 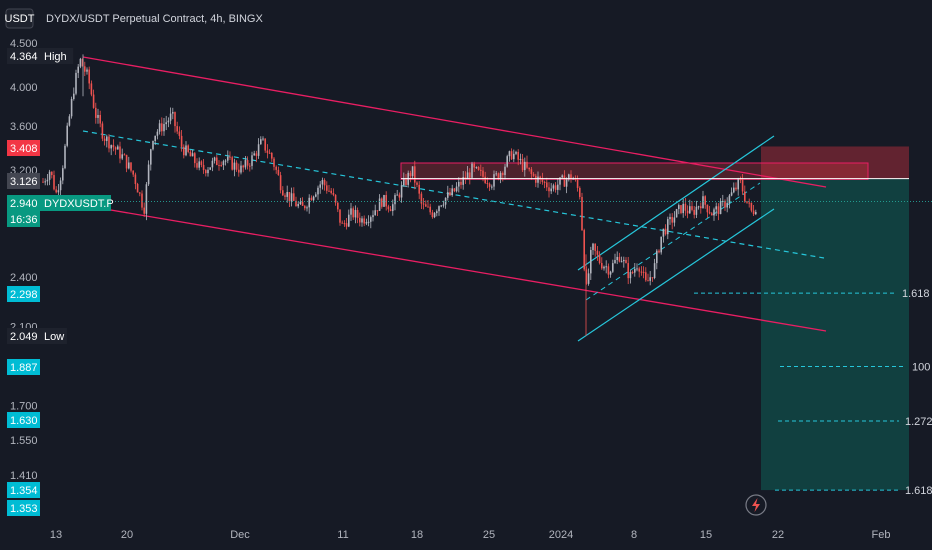 I want to click on rising-channel-mid, so click(x=673, y=241).